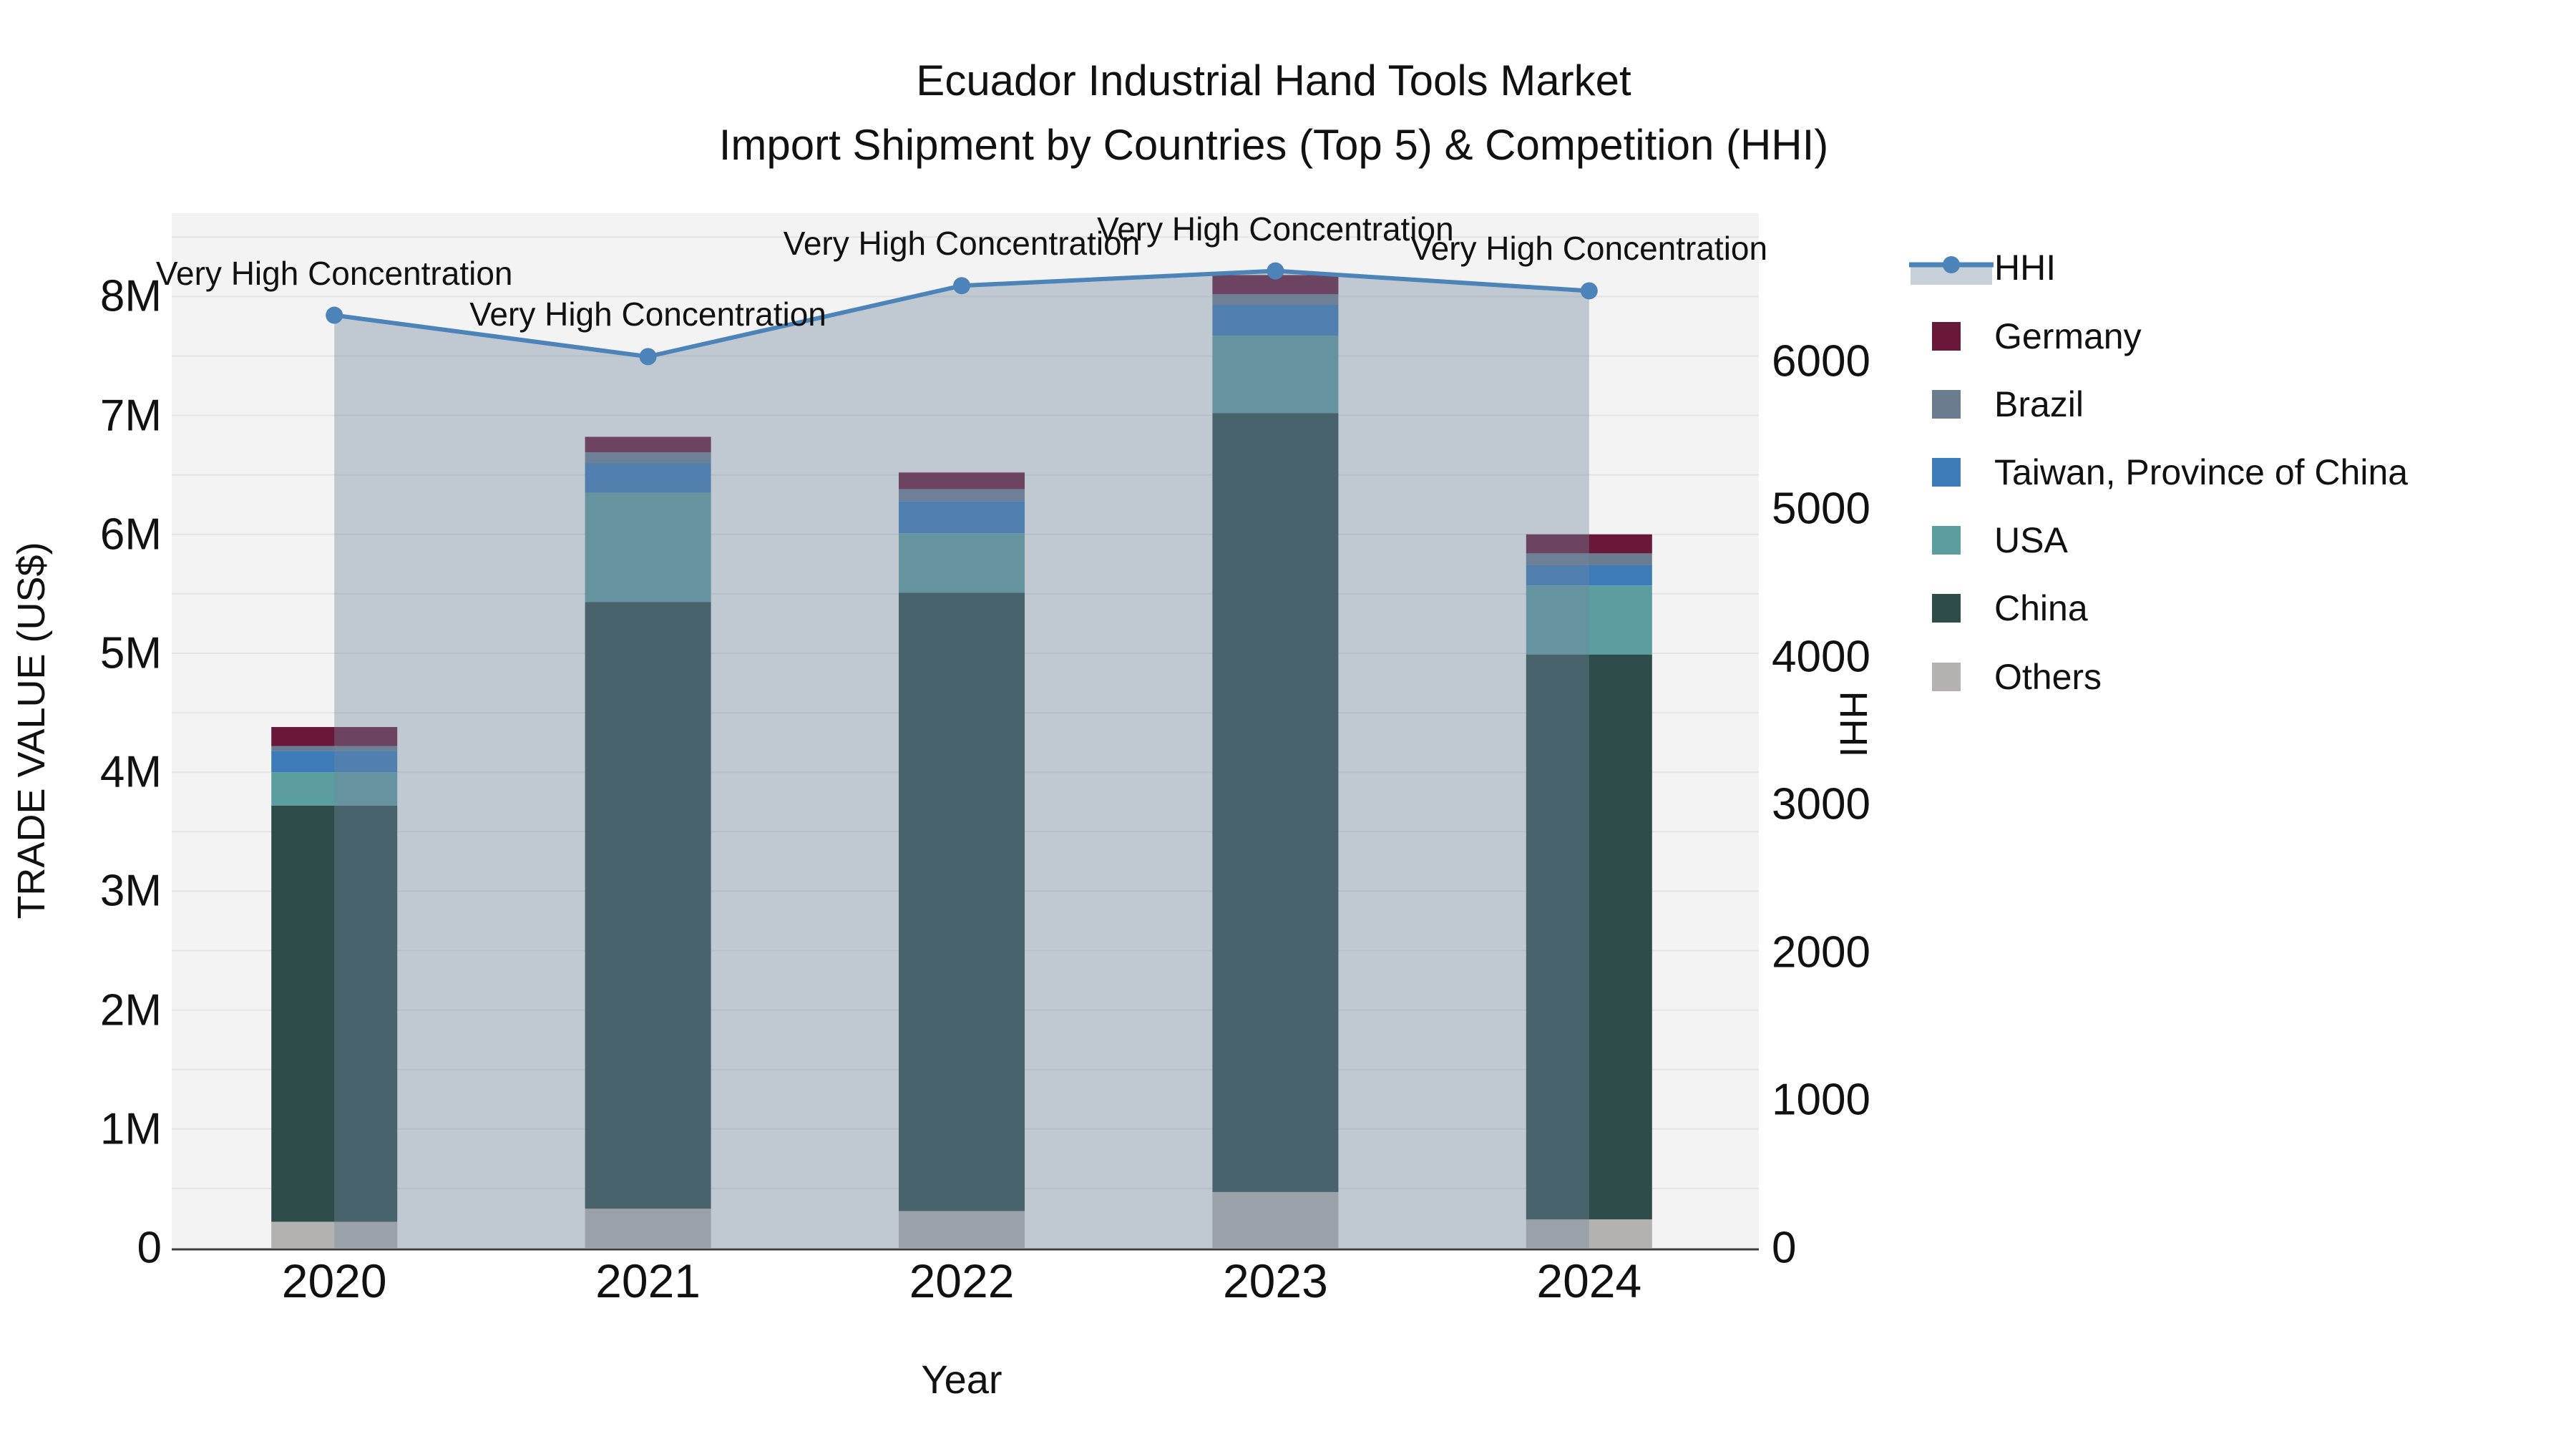 Image resolution: width=2576 pixels, height=1449 pixels. I want to click on x-tick-2020: 2020, so click(334, 1280).